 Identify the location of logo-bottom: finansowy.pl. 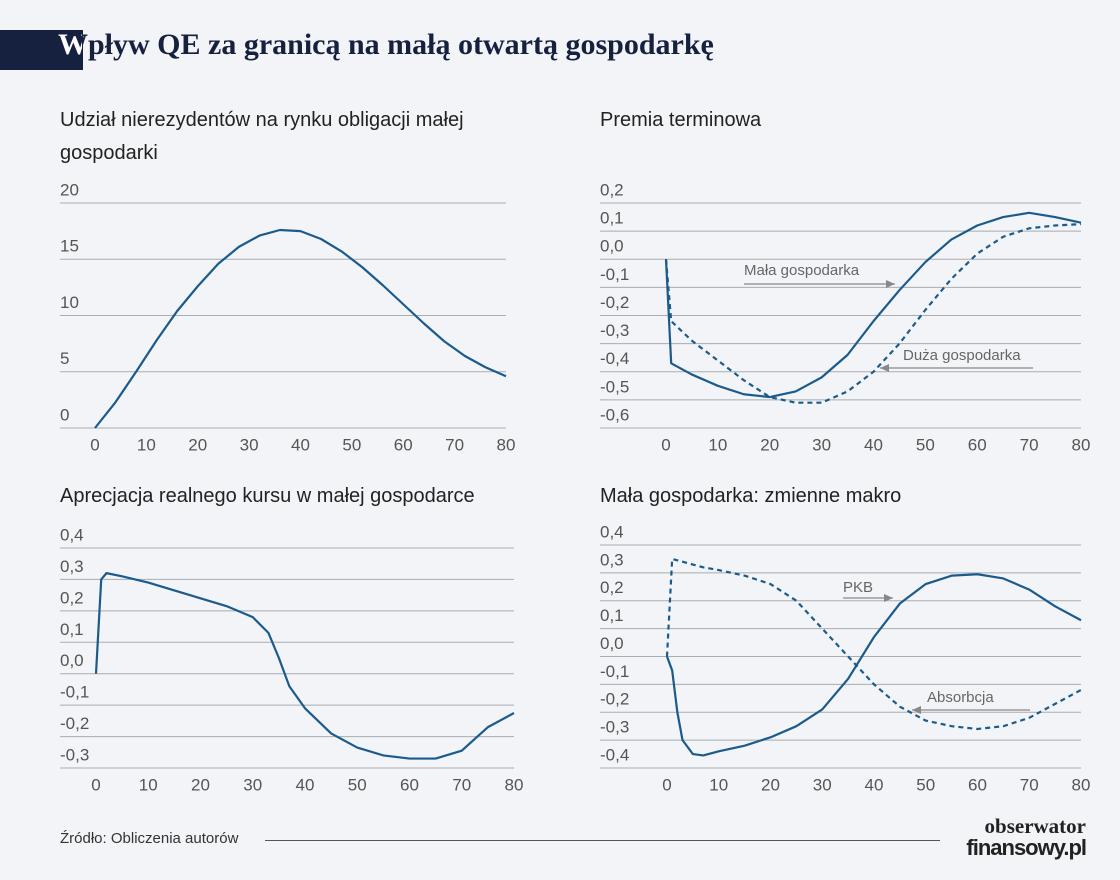
(1026, 847).